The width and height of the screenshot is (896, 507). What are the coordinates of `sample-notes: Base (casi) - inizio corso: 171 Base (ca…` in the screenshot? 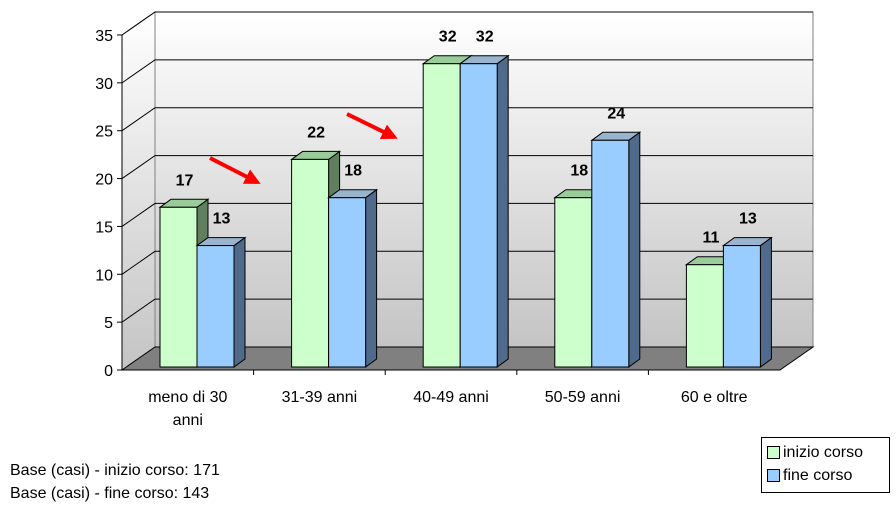 It's located at (115, 482).